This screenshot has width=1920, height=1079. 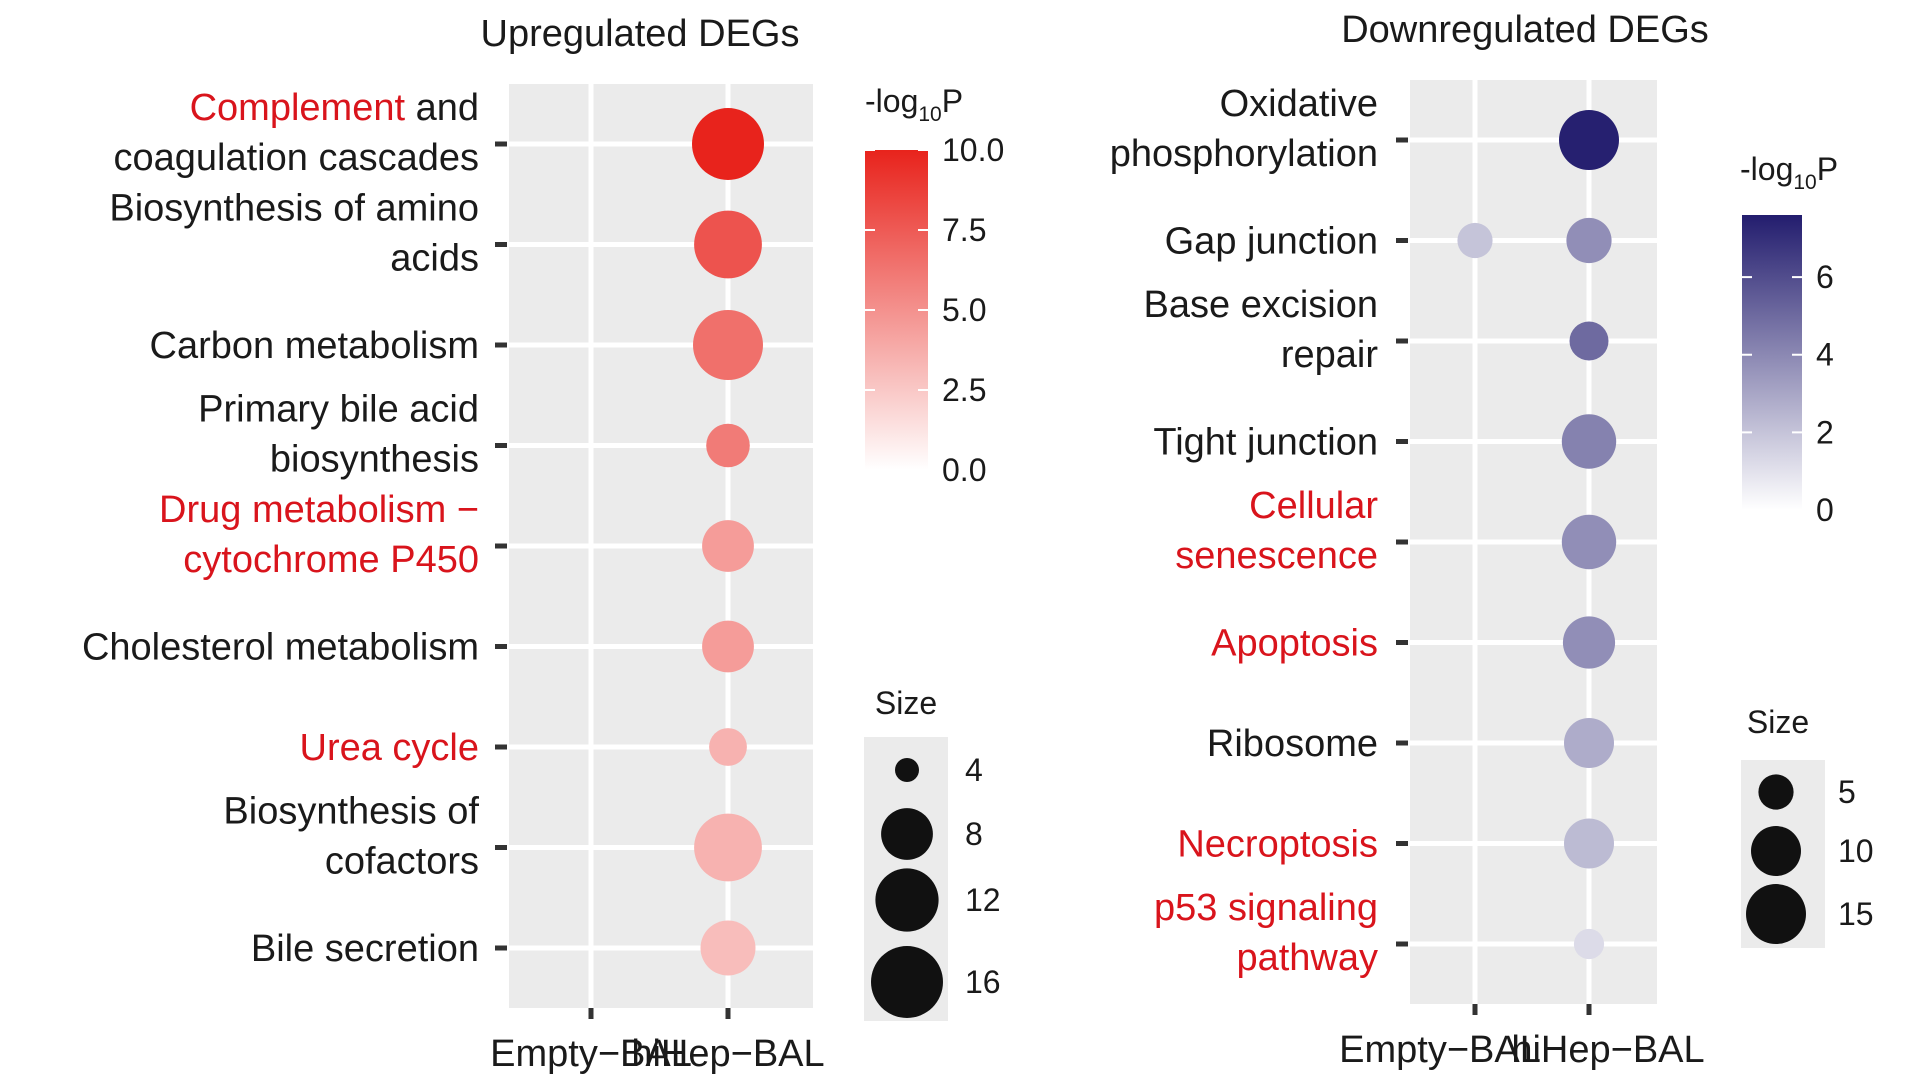 What do you see at coordinates (1856, 851) in the screenshot?
I see `size-legend-label: 10` at bounding box center [1856, 851].